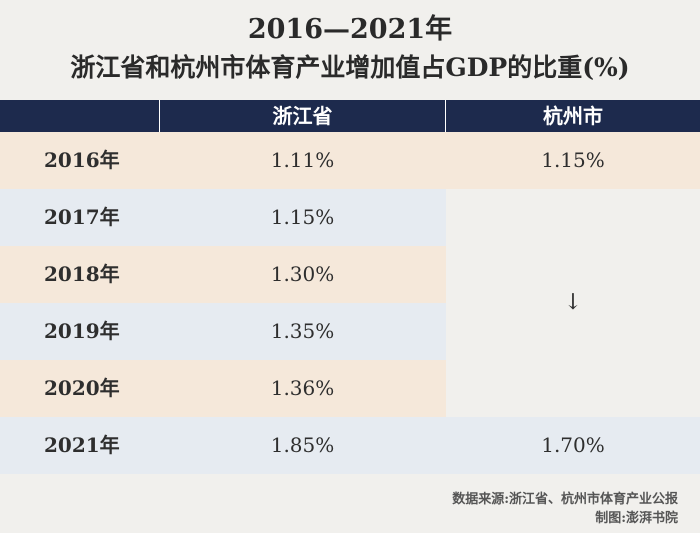 Image resolution: width=700 pixels, height=533 pixels. What do you see at coordinates (302, 160) in the screenshot?
I see `zhejiang-value: 1.11%` at bounding box center [302, 160].